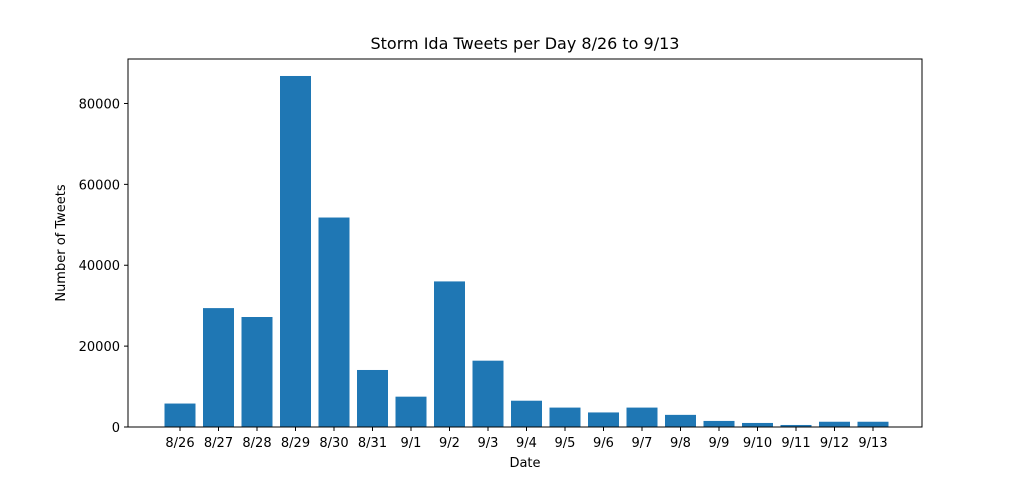 The height and width of the screenshot is (480, 1026). I want to click on x-tick-label: 9/8, so click(680, 443).